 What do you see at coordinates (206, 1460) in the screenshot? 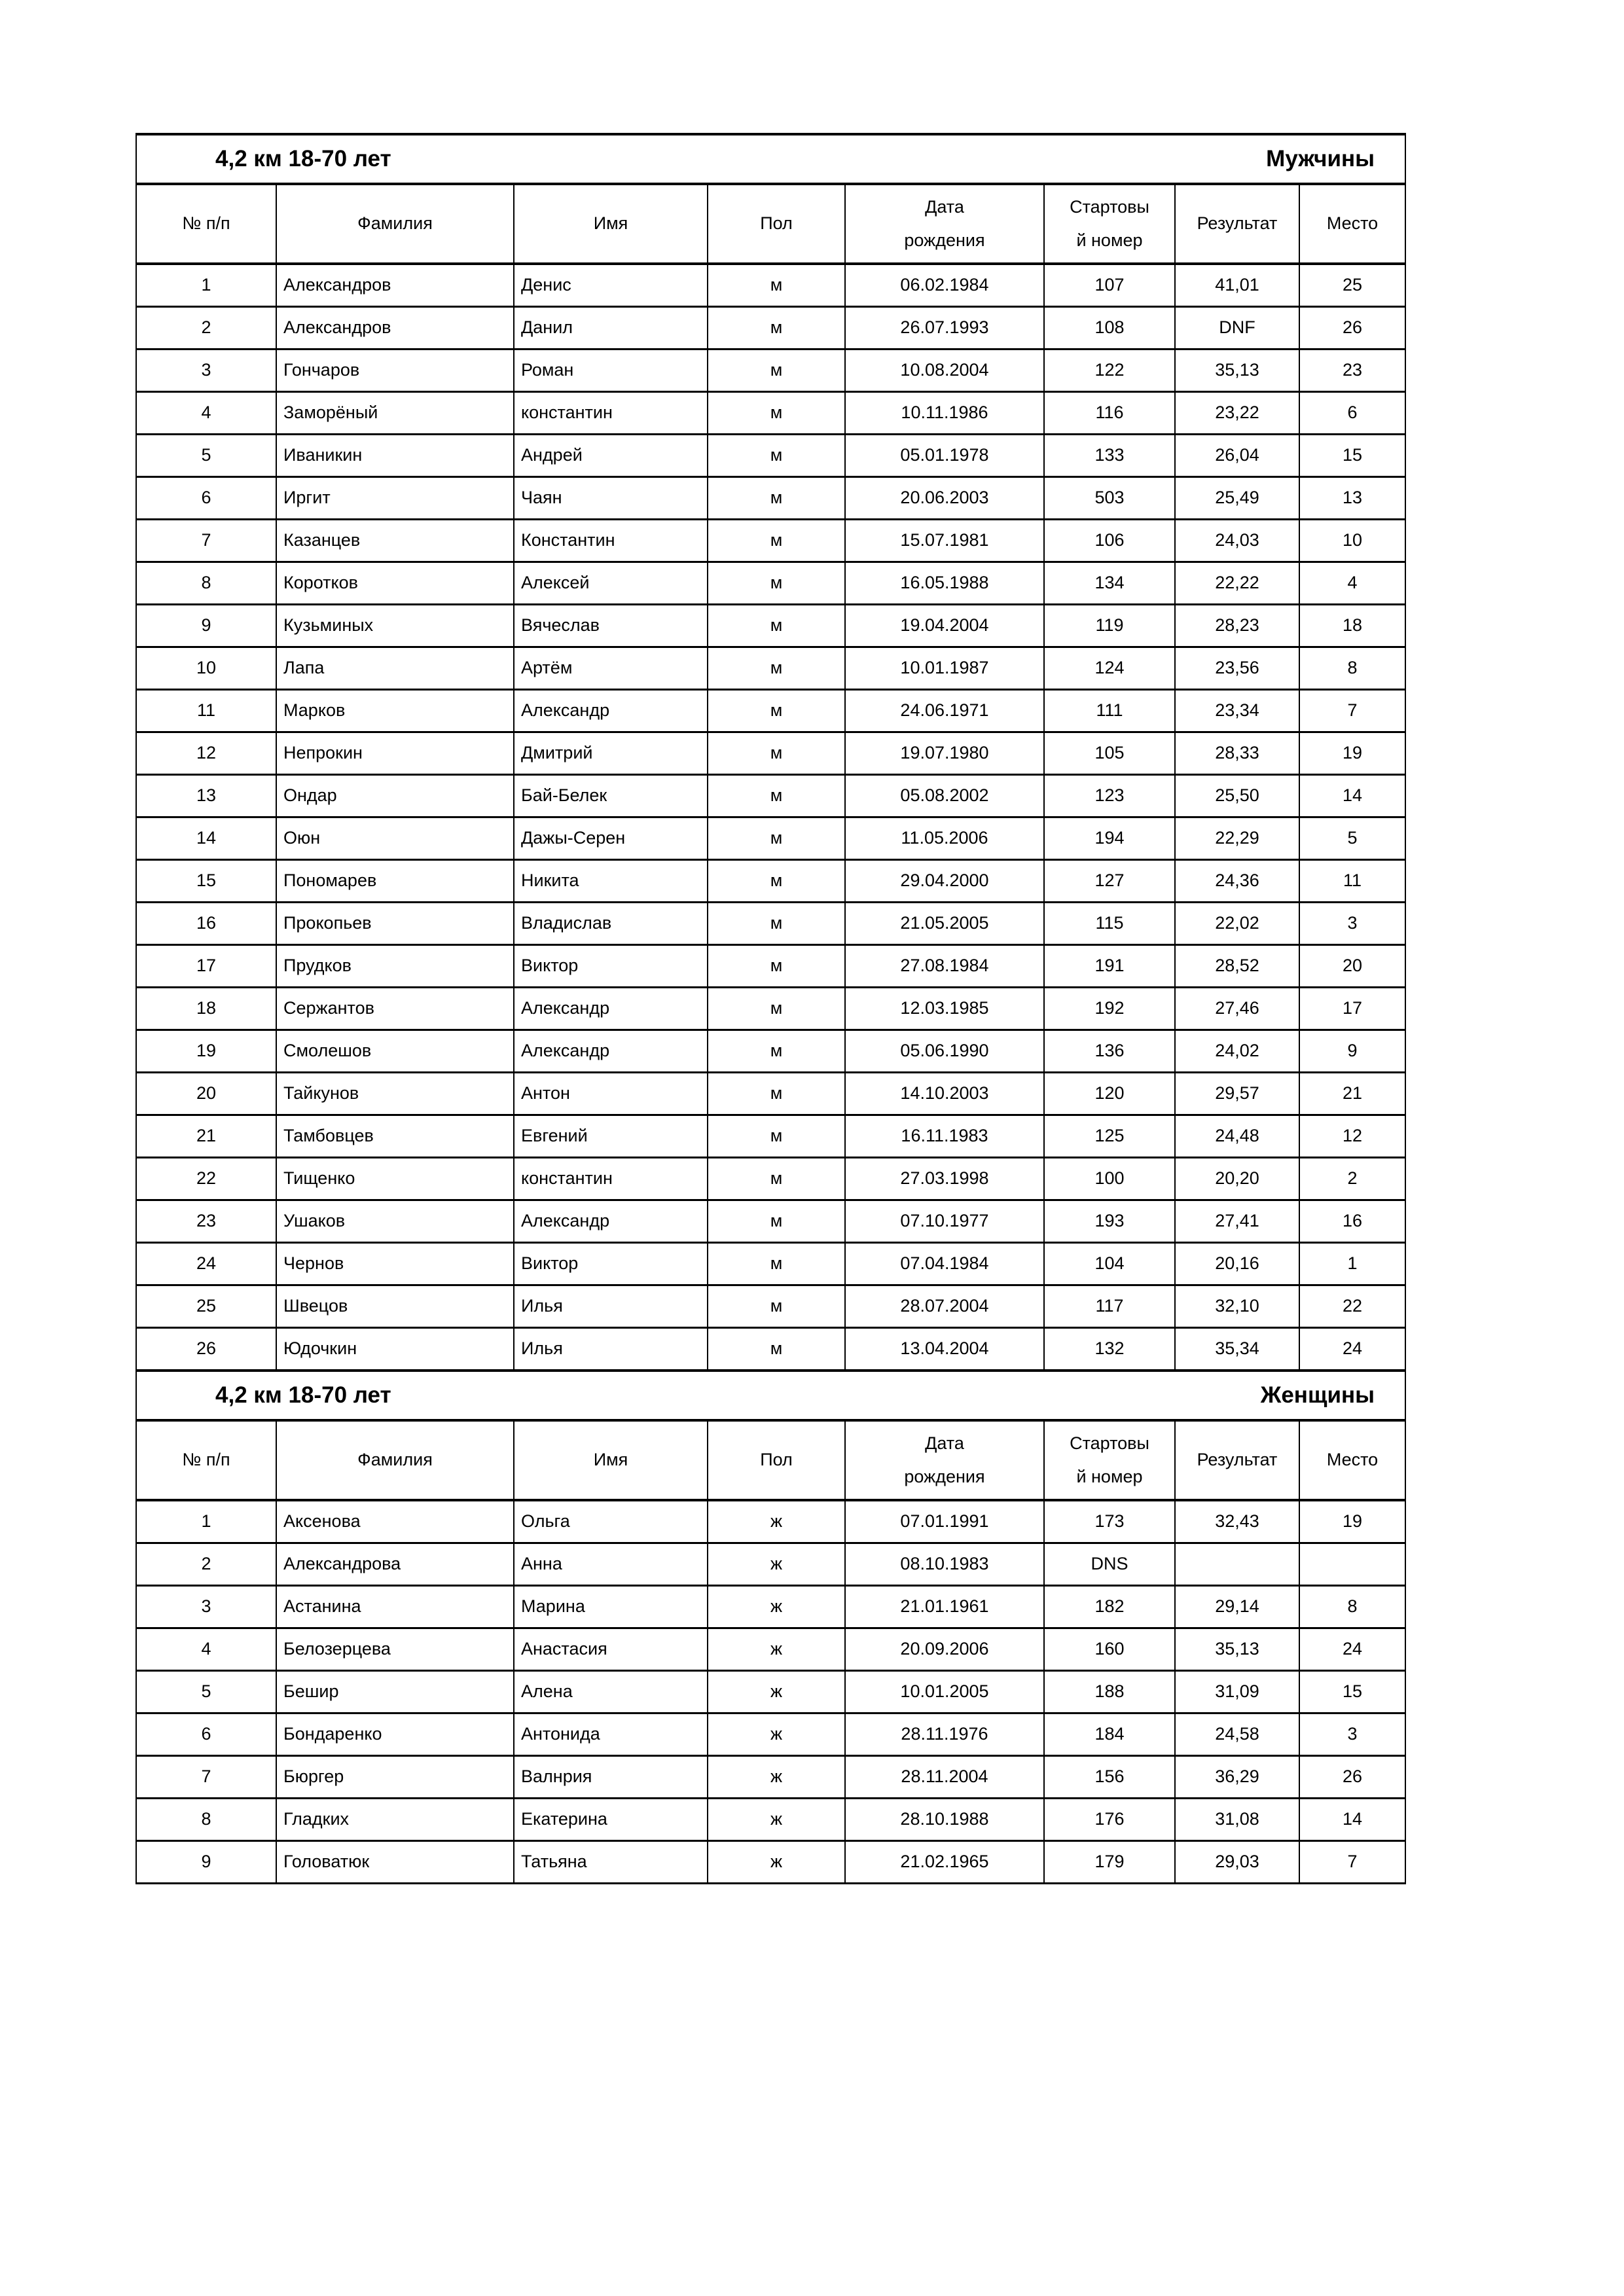
I see `column-header-text: № п/п` at bounding box center [206, 1460].